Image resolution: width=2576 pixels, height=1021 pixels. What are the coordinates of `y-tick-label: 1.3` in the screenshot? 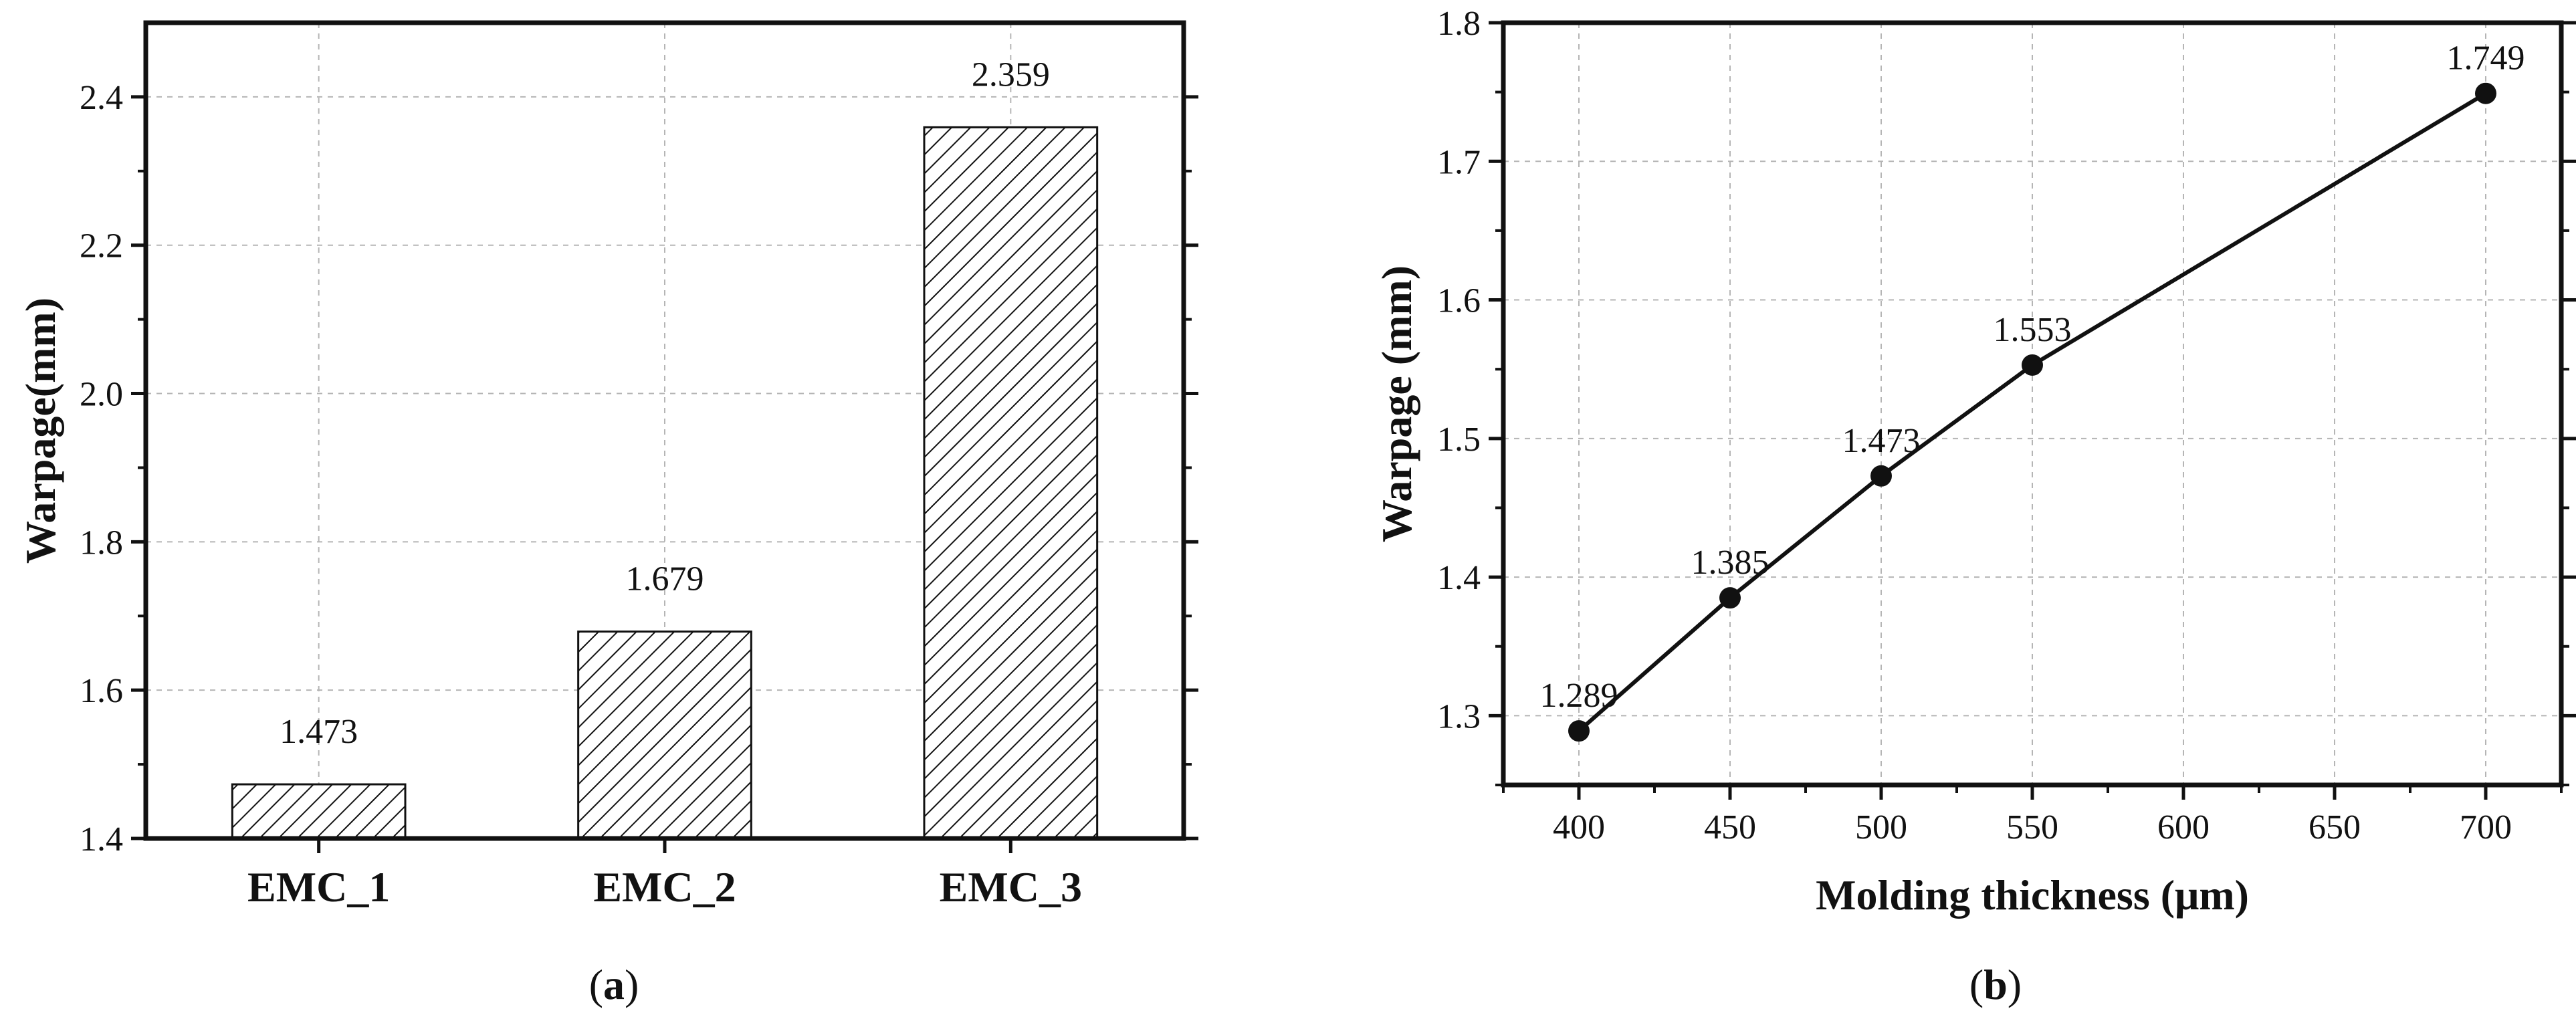 It's located at (1459, 716).